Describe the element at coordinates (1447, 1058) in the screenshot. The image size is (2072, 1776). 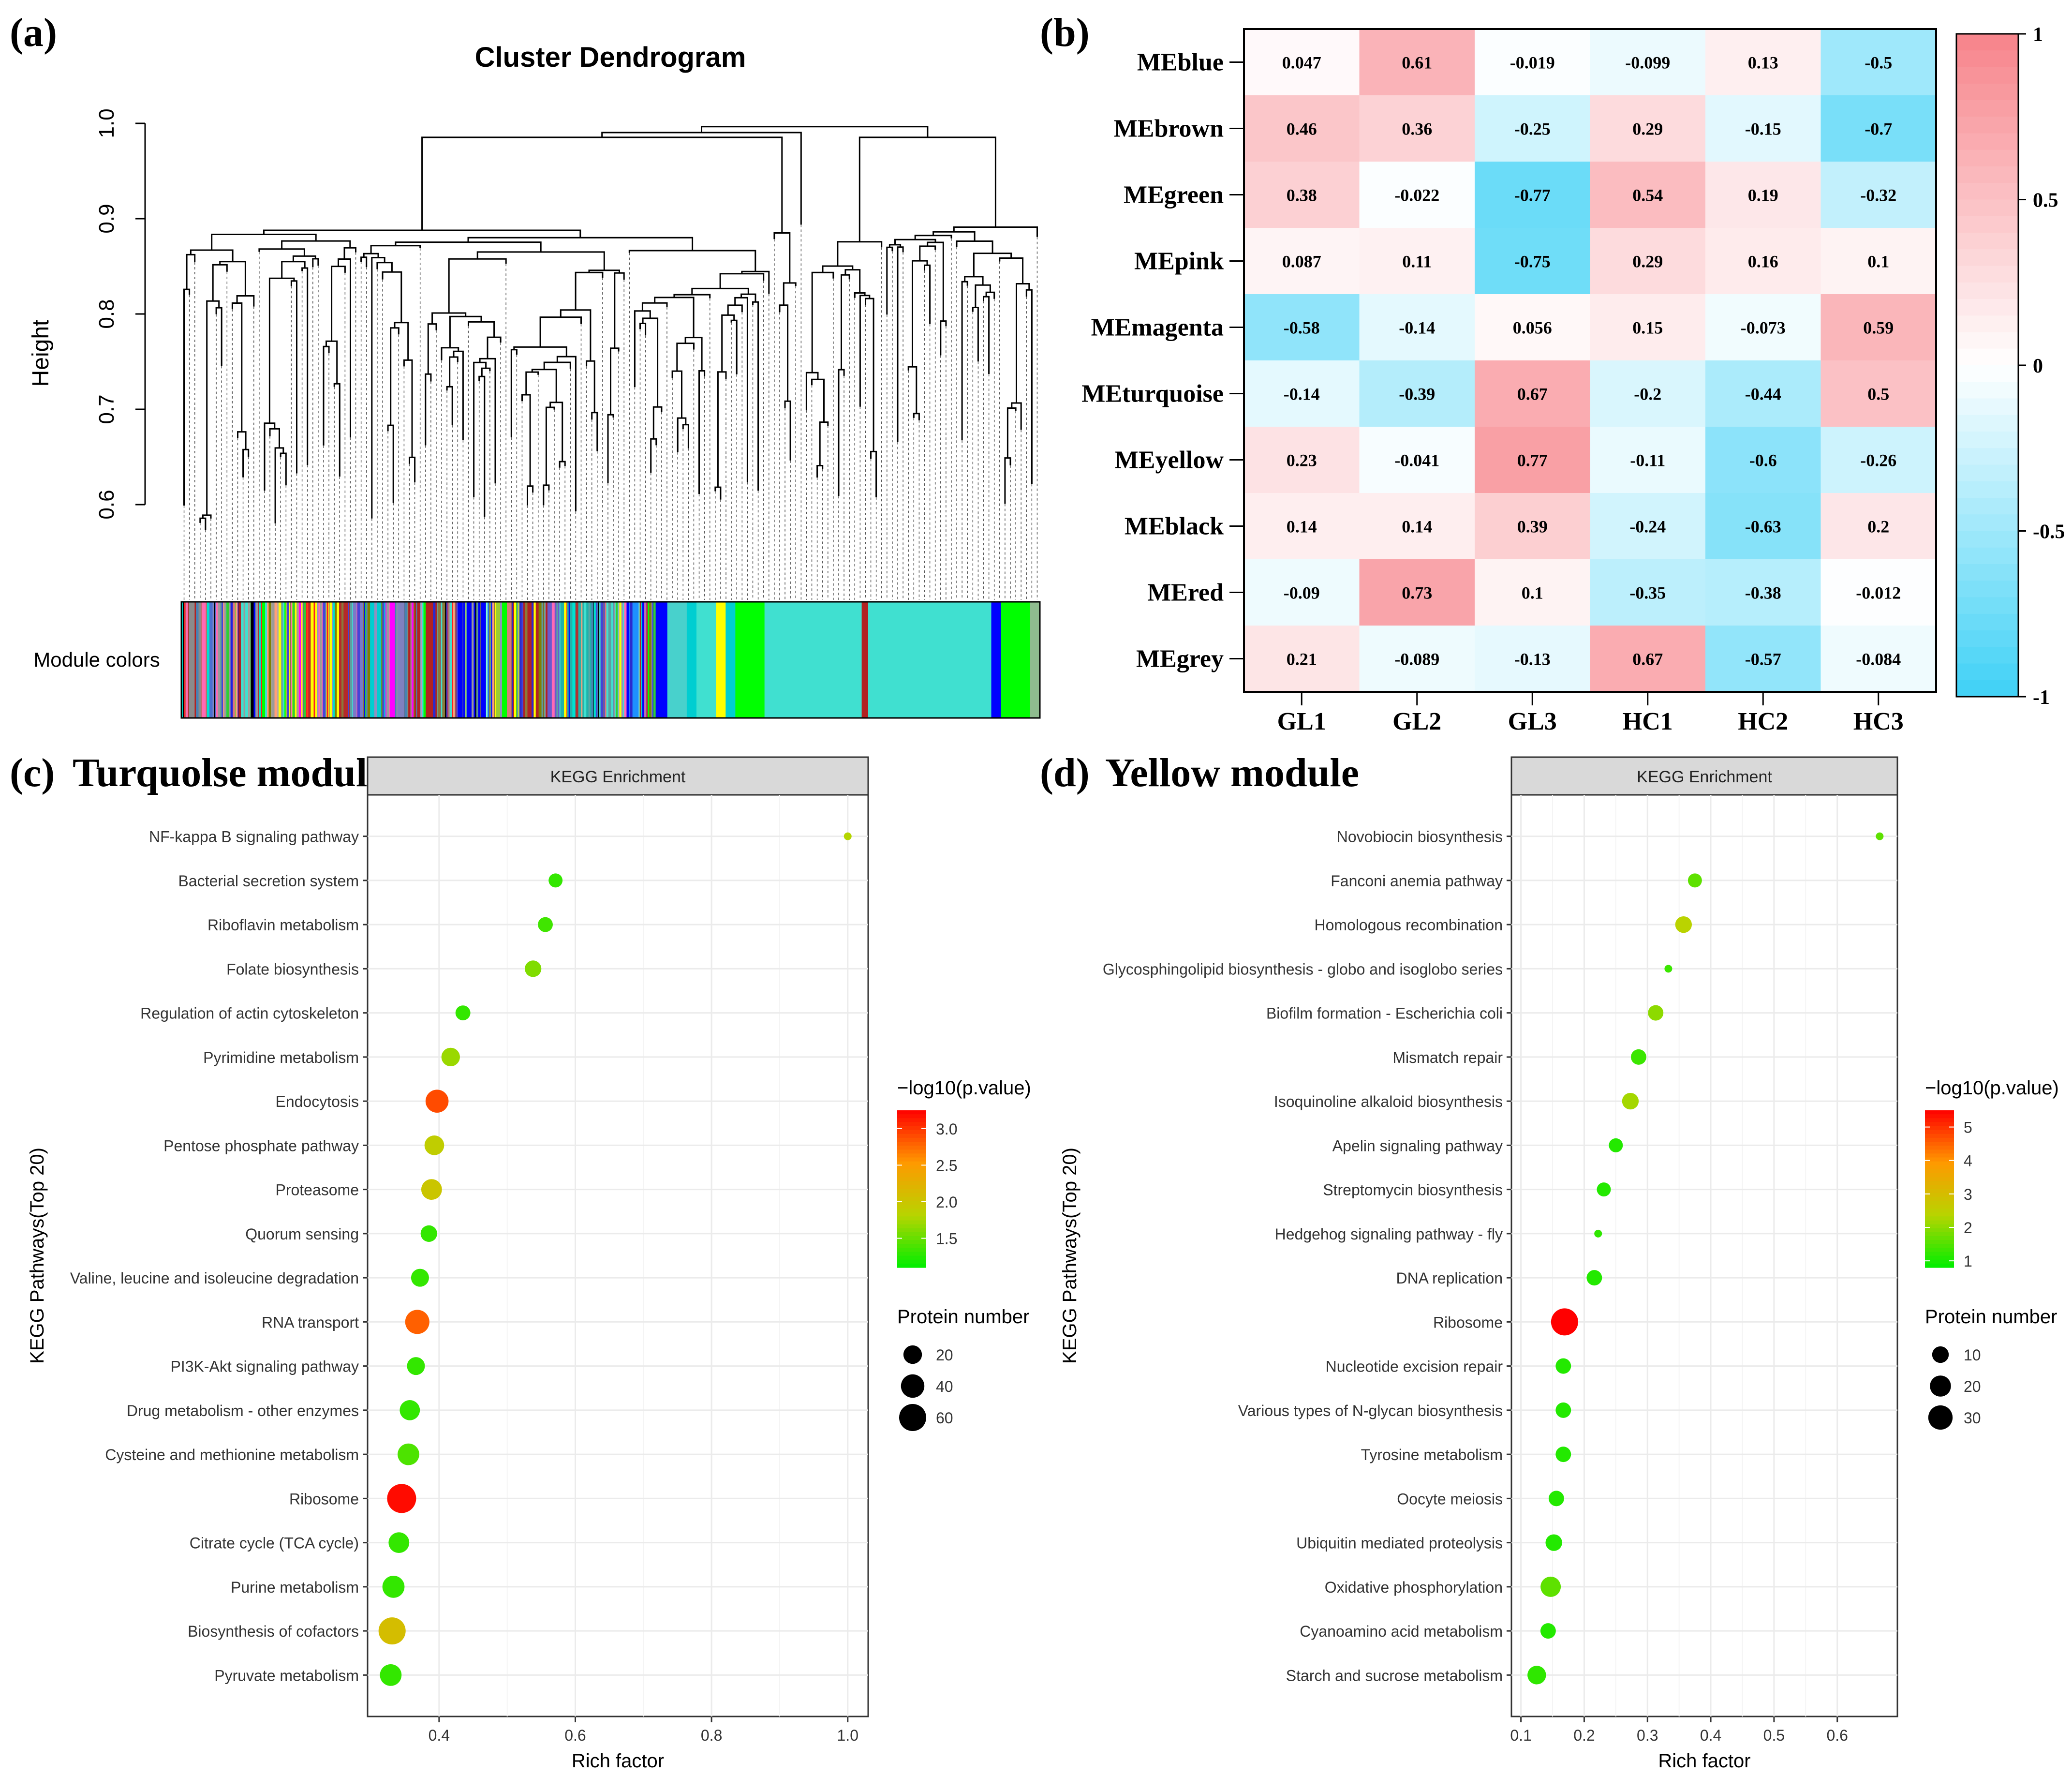
I see `pathway-label: Mismatch repair` at that location.